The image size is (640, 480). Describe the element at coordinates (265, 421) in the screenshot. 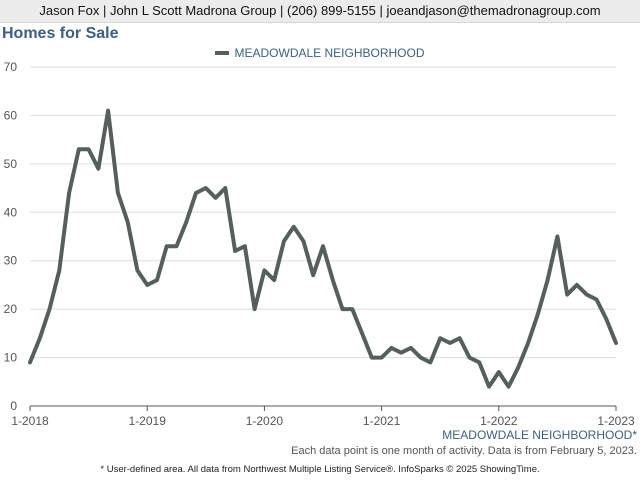

I see `x-tick-label: 1-2020` at that location.